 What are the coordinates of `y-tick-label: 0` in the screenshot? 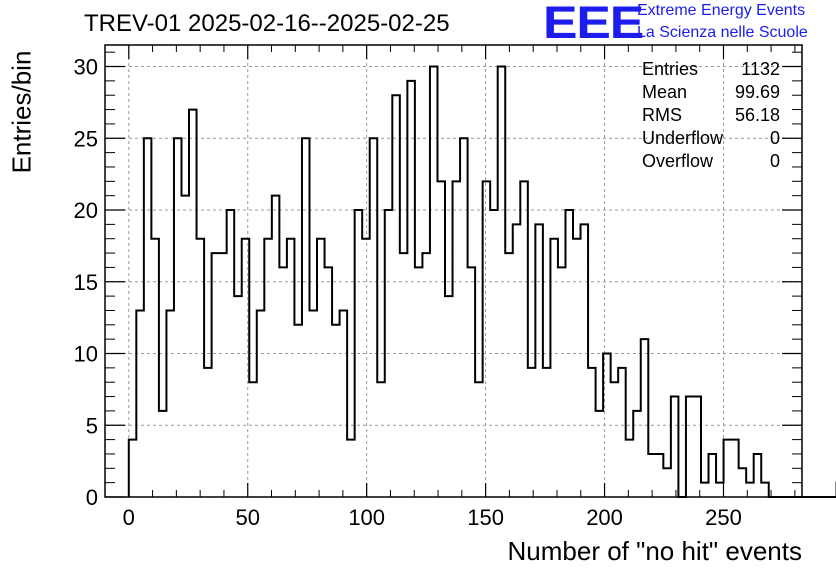 It's located at (92, 497).